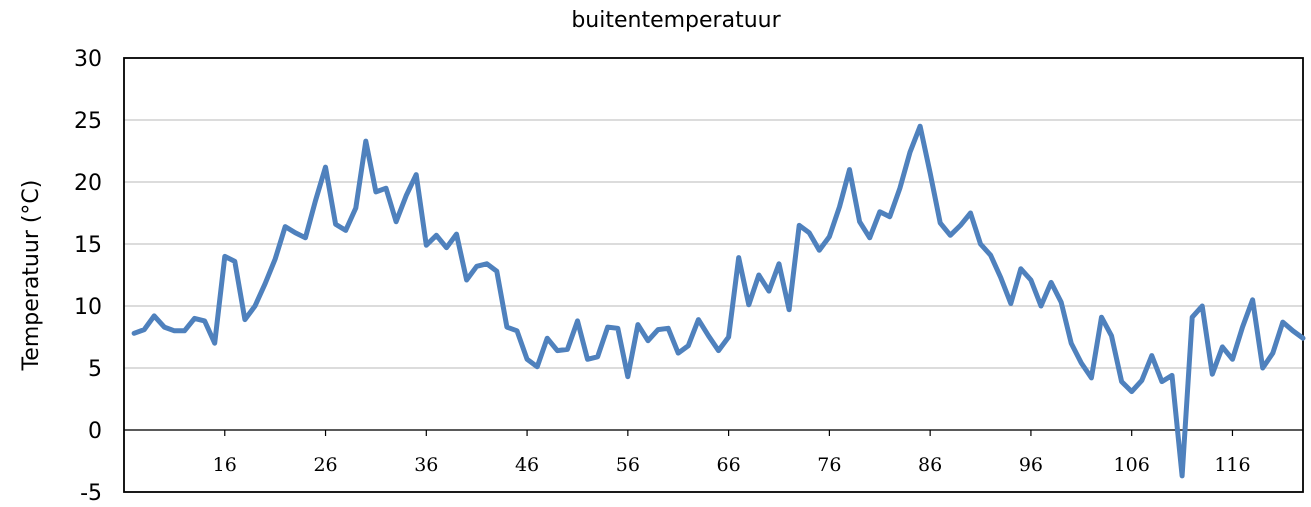 This screenshot has height=507, width=1311. Describe the element at coordinates (829, 465) in the screenshot. I see `x-tick-label: 76` at that location.